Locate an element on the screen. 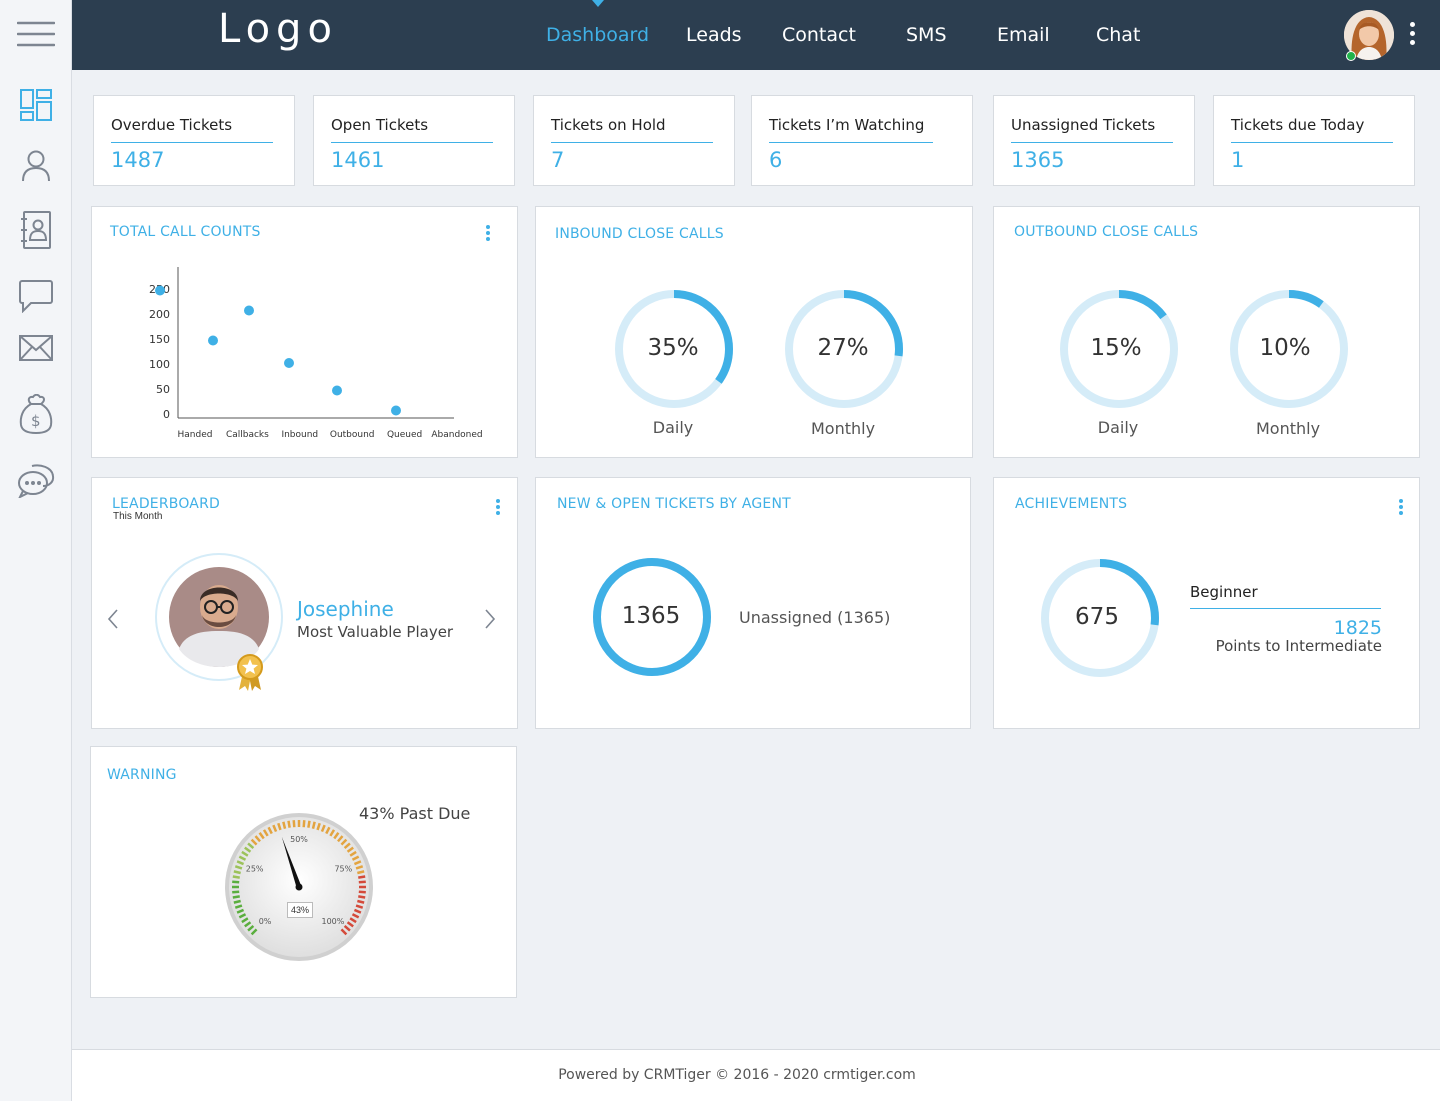 The height and width of the screenshot is (1101, 1440). stat-label: Open Tickets is located at coordinates (380, 125).